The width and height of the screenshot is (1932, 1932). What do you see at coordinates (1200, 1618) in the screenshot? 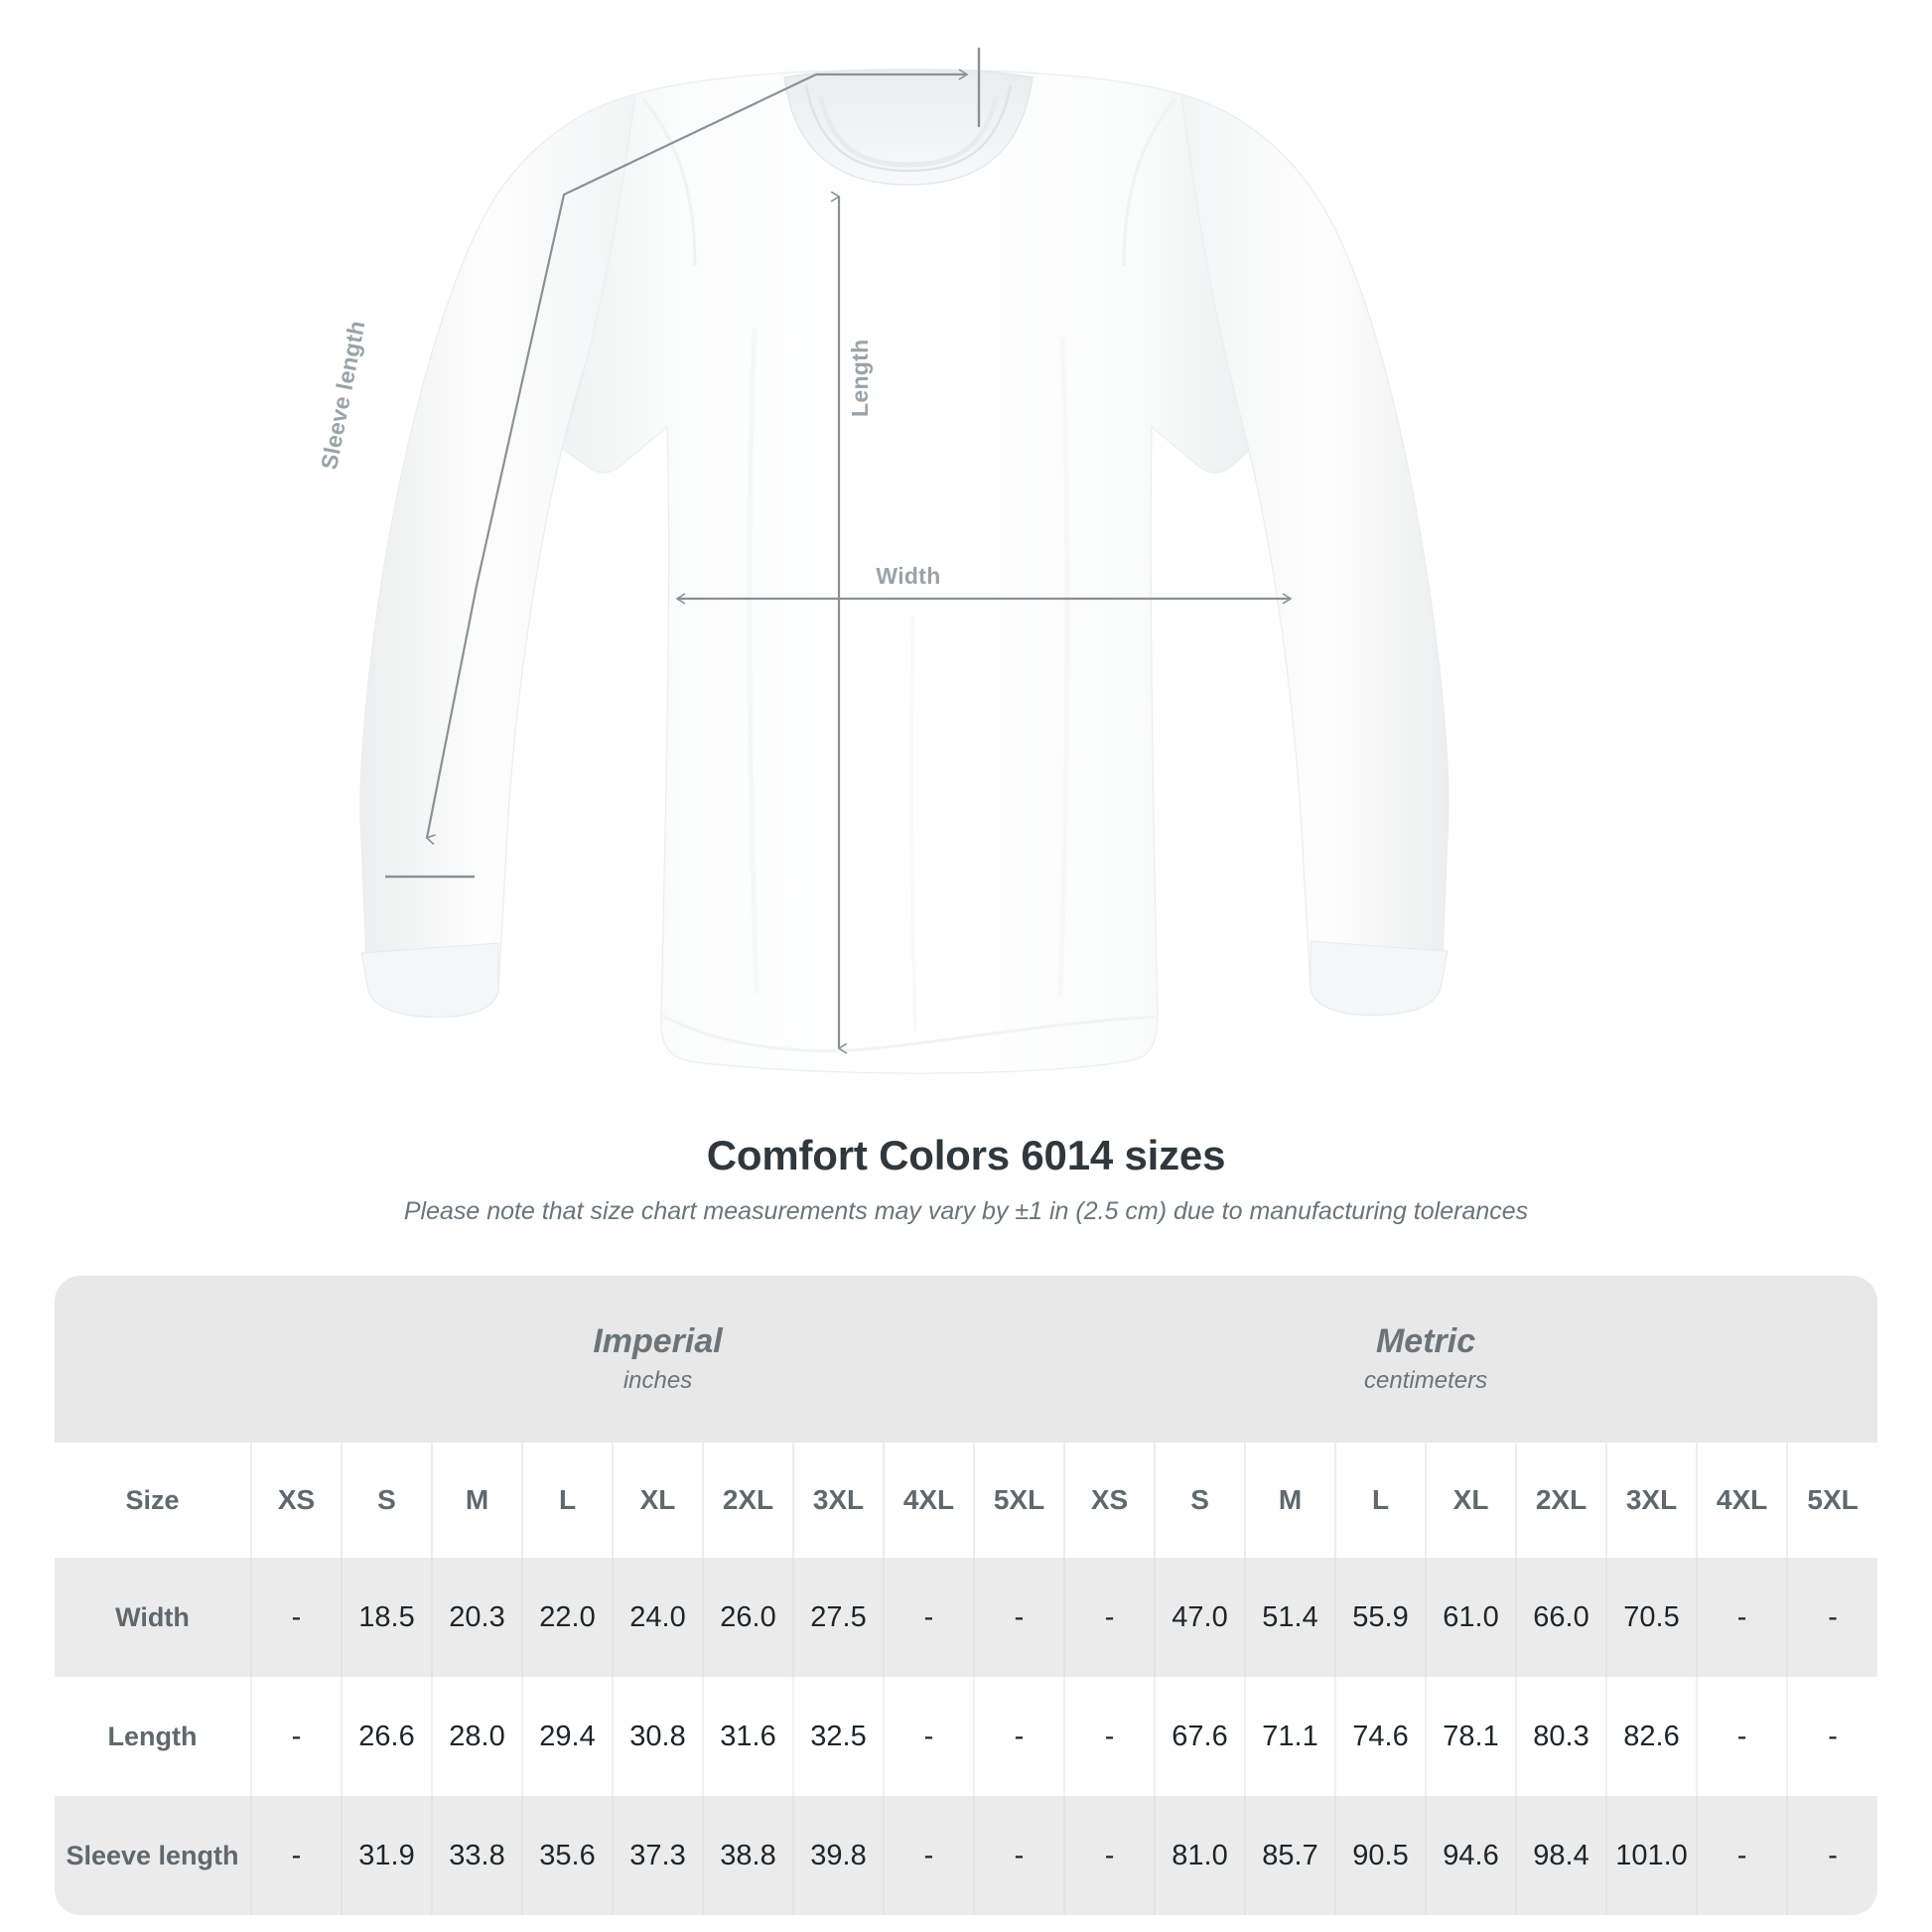
I see `cell-width-metric-s: 47.0` at bounding box center [1200, 1618].